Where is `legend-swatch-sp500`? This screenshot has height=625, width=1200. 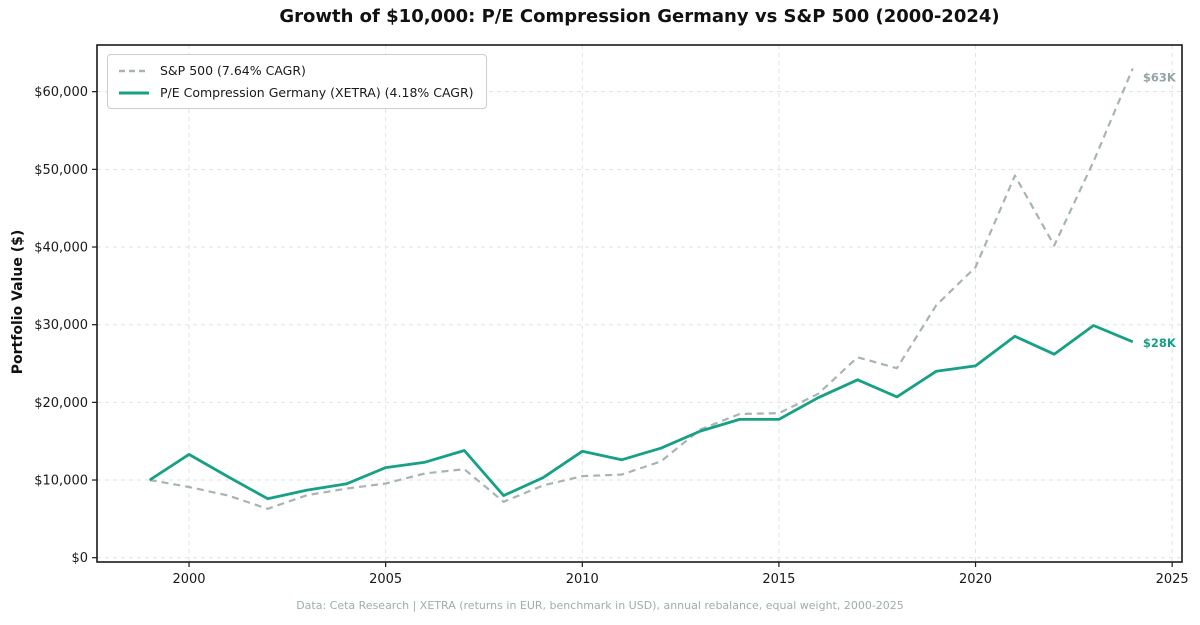 legend-swatch-sp500 is located at coordinates (134, 70).